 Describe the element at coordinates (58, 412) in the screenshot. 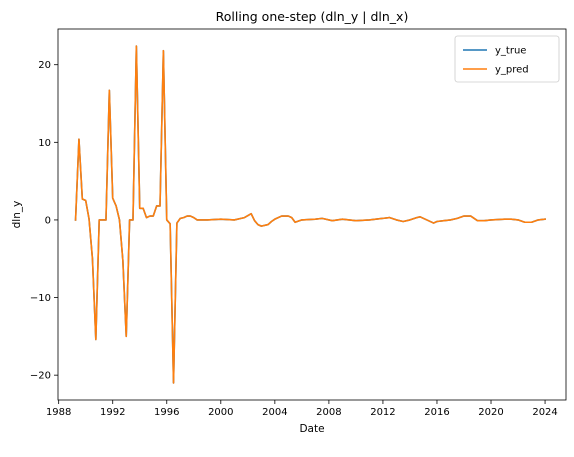

I see `x-tick-label: 1988` at that location.